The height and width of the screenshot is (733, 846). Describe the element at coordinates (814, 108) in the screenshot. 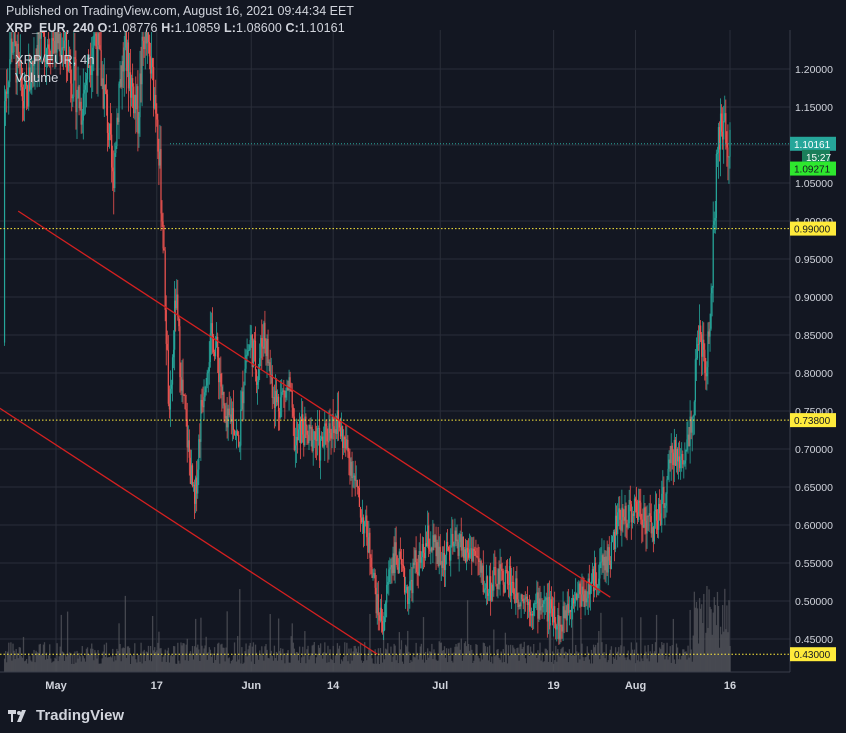

I see `price-tick-label: 1.15000` at that location.